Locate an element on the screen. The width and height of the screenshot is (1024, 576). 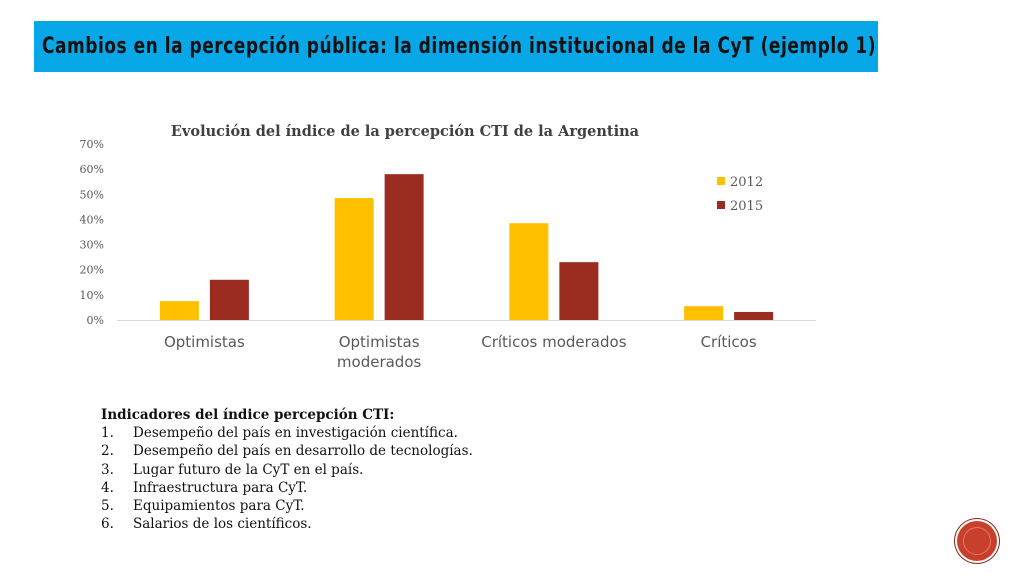
y-tick-label: 40% is located at coordinates (92, 219).